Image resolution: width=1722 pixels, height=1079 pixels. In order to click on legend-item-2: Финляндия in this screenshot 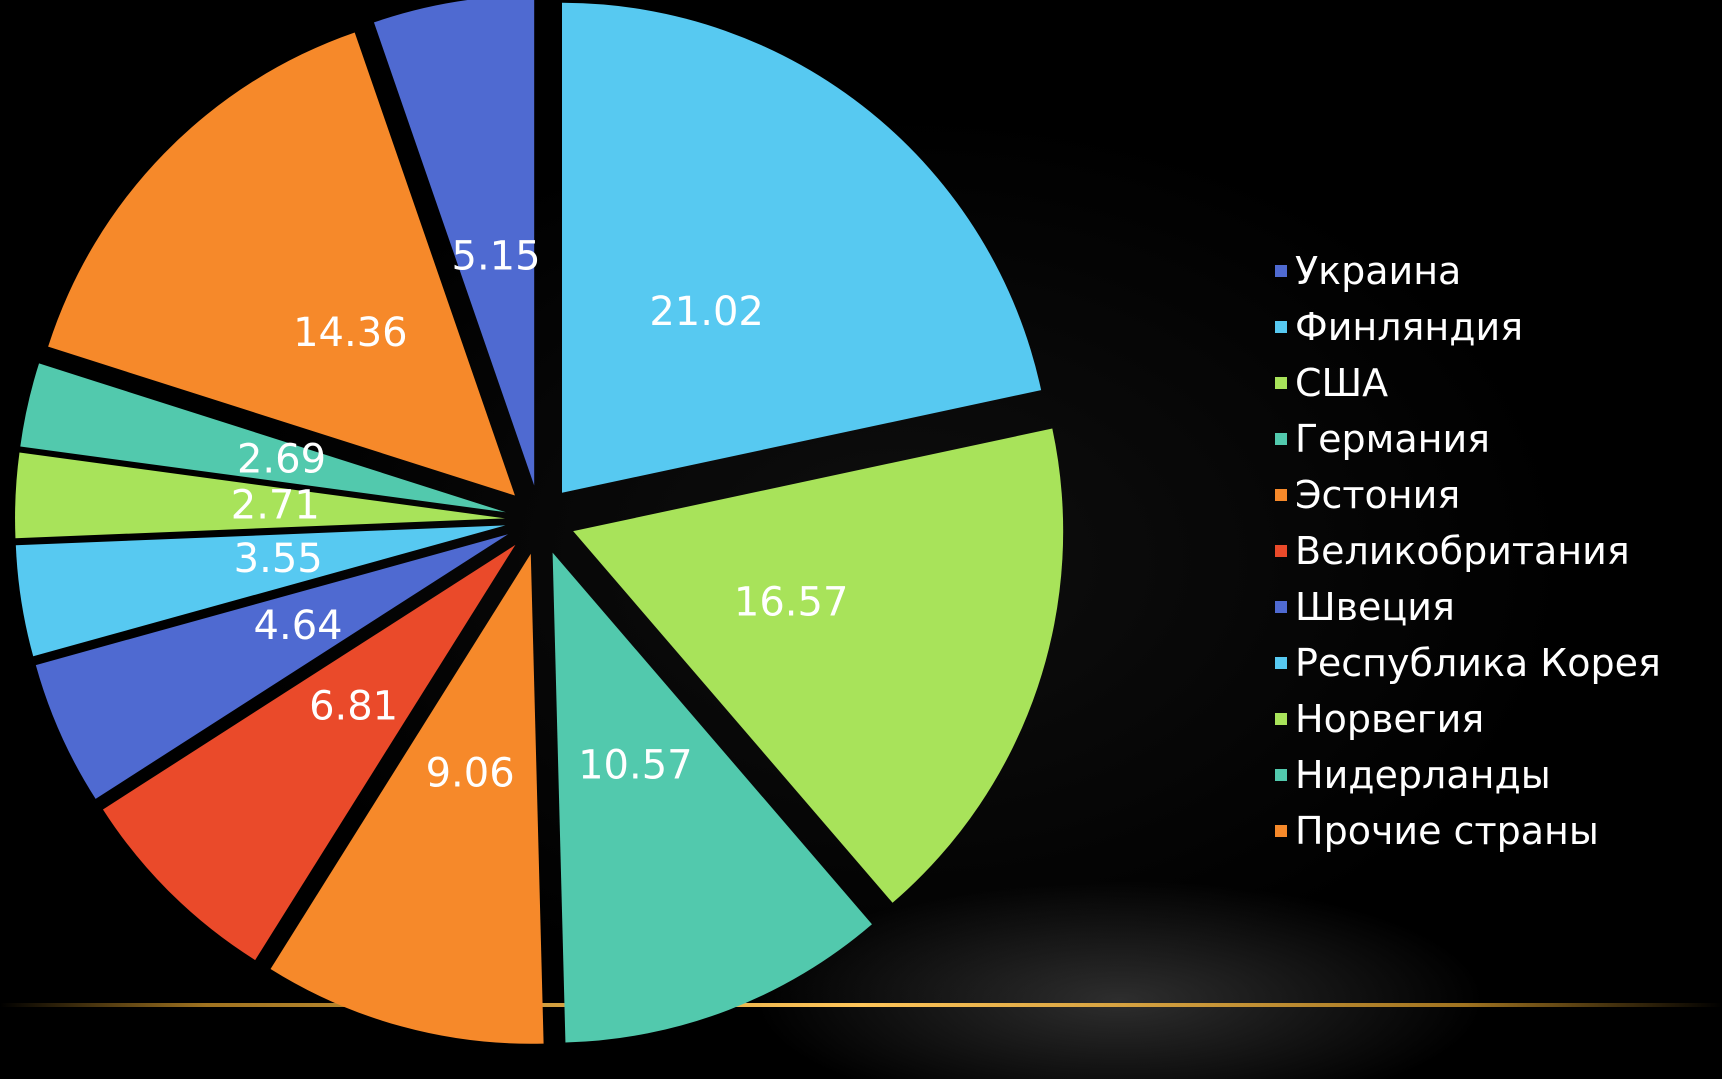, I will do `click(1468, 327)`.